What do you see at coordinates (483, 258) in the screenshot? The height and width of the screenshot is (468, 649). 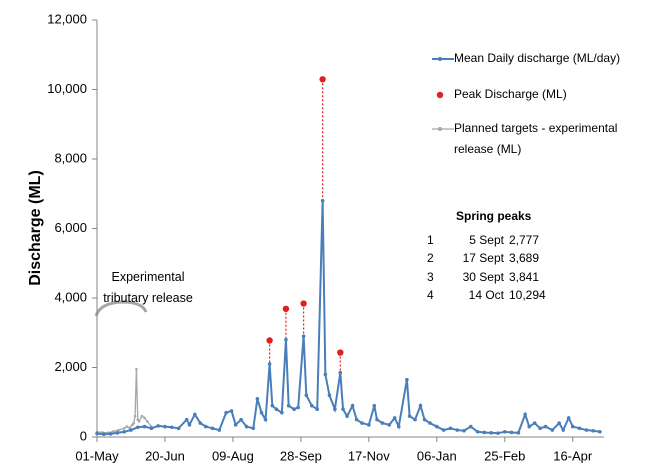 I see `spring-peaks-cell: 17 Sept` at bounding box center [483, 258].